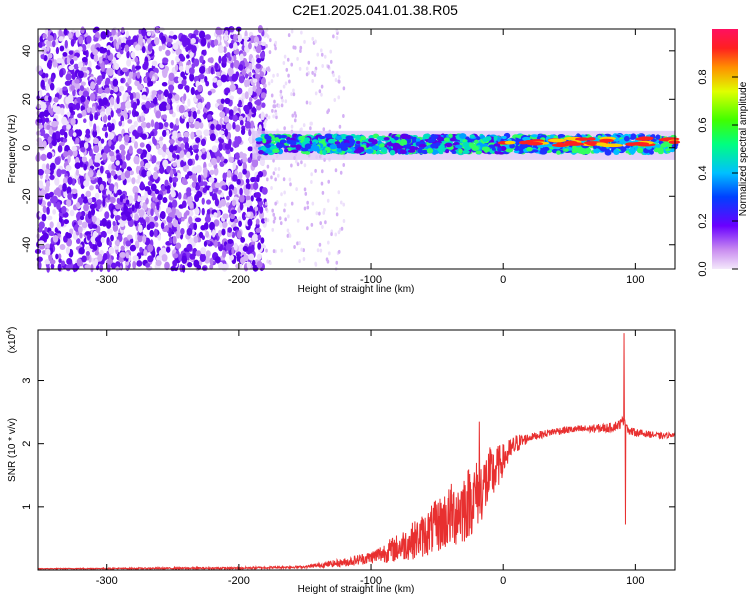 Image resolution: width=750 pixels, height=600 pixels. Describe the element at coordinates (503, 581) in the screenshot. I see `snr-x-tick-label: 0` at that location.